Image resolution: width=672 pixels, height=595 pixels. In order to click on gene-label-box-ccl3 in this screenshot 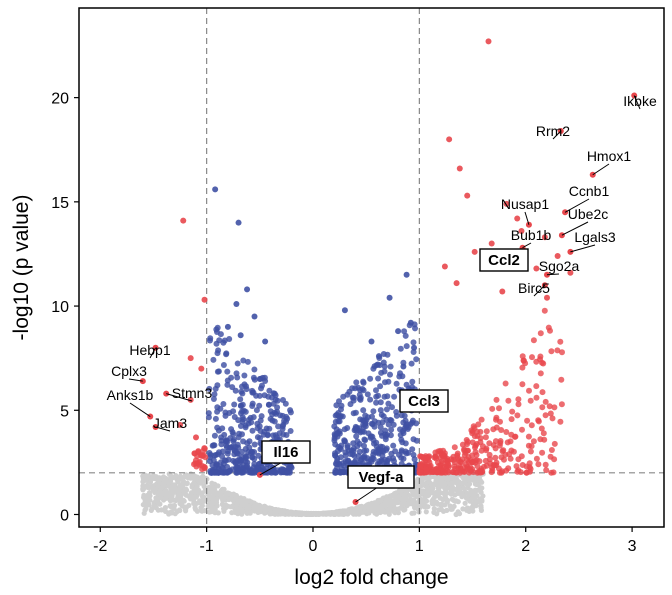, I will do `click(424, 401)`.